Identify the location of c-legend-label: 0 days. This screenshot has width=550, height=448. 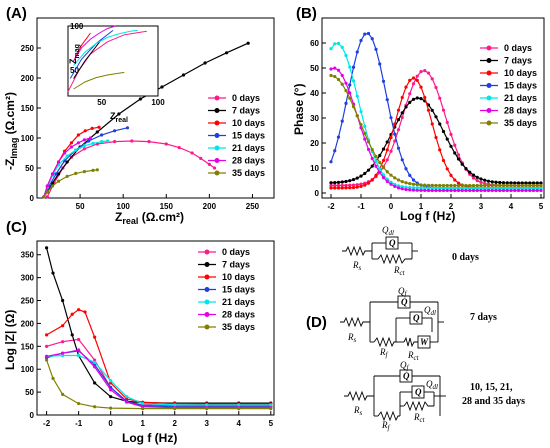
(236, 252).